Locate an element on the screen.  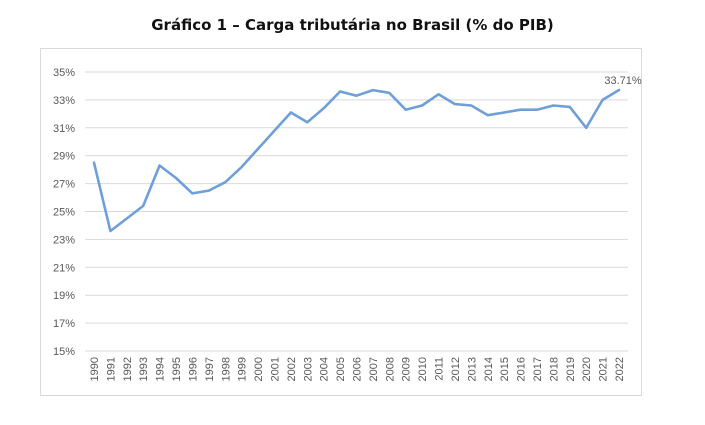
x-tick-label: 2004 is located at coordinates (325, 369).